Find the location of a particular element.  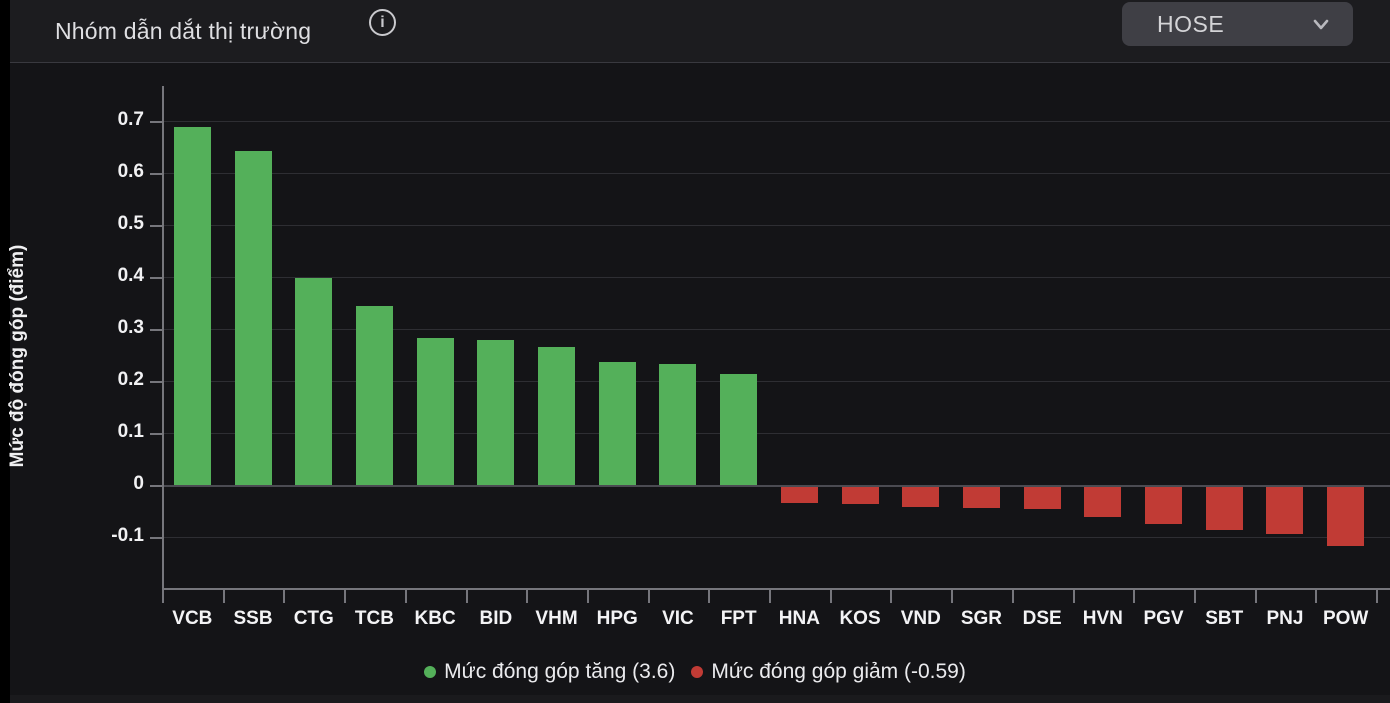

info-icon: i is located at coordinates (382, 22).